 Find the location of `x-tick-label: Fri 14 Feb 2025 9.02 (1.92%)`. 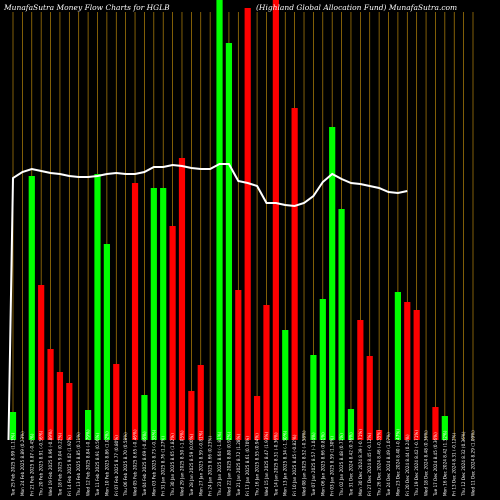

x-tick-label: Fri 14 Feb 2025 9.02 (1.92%) is located at coordinates (69, 465).